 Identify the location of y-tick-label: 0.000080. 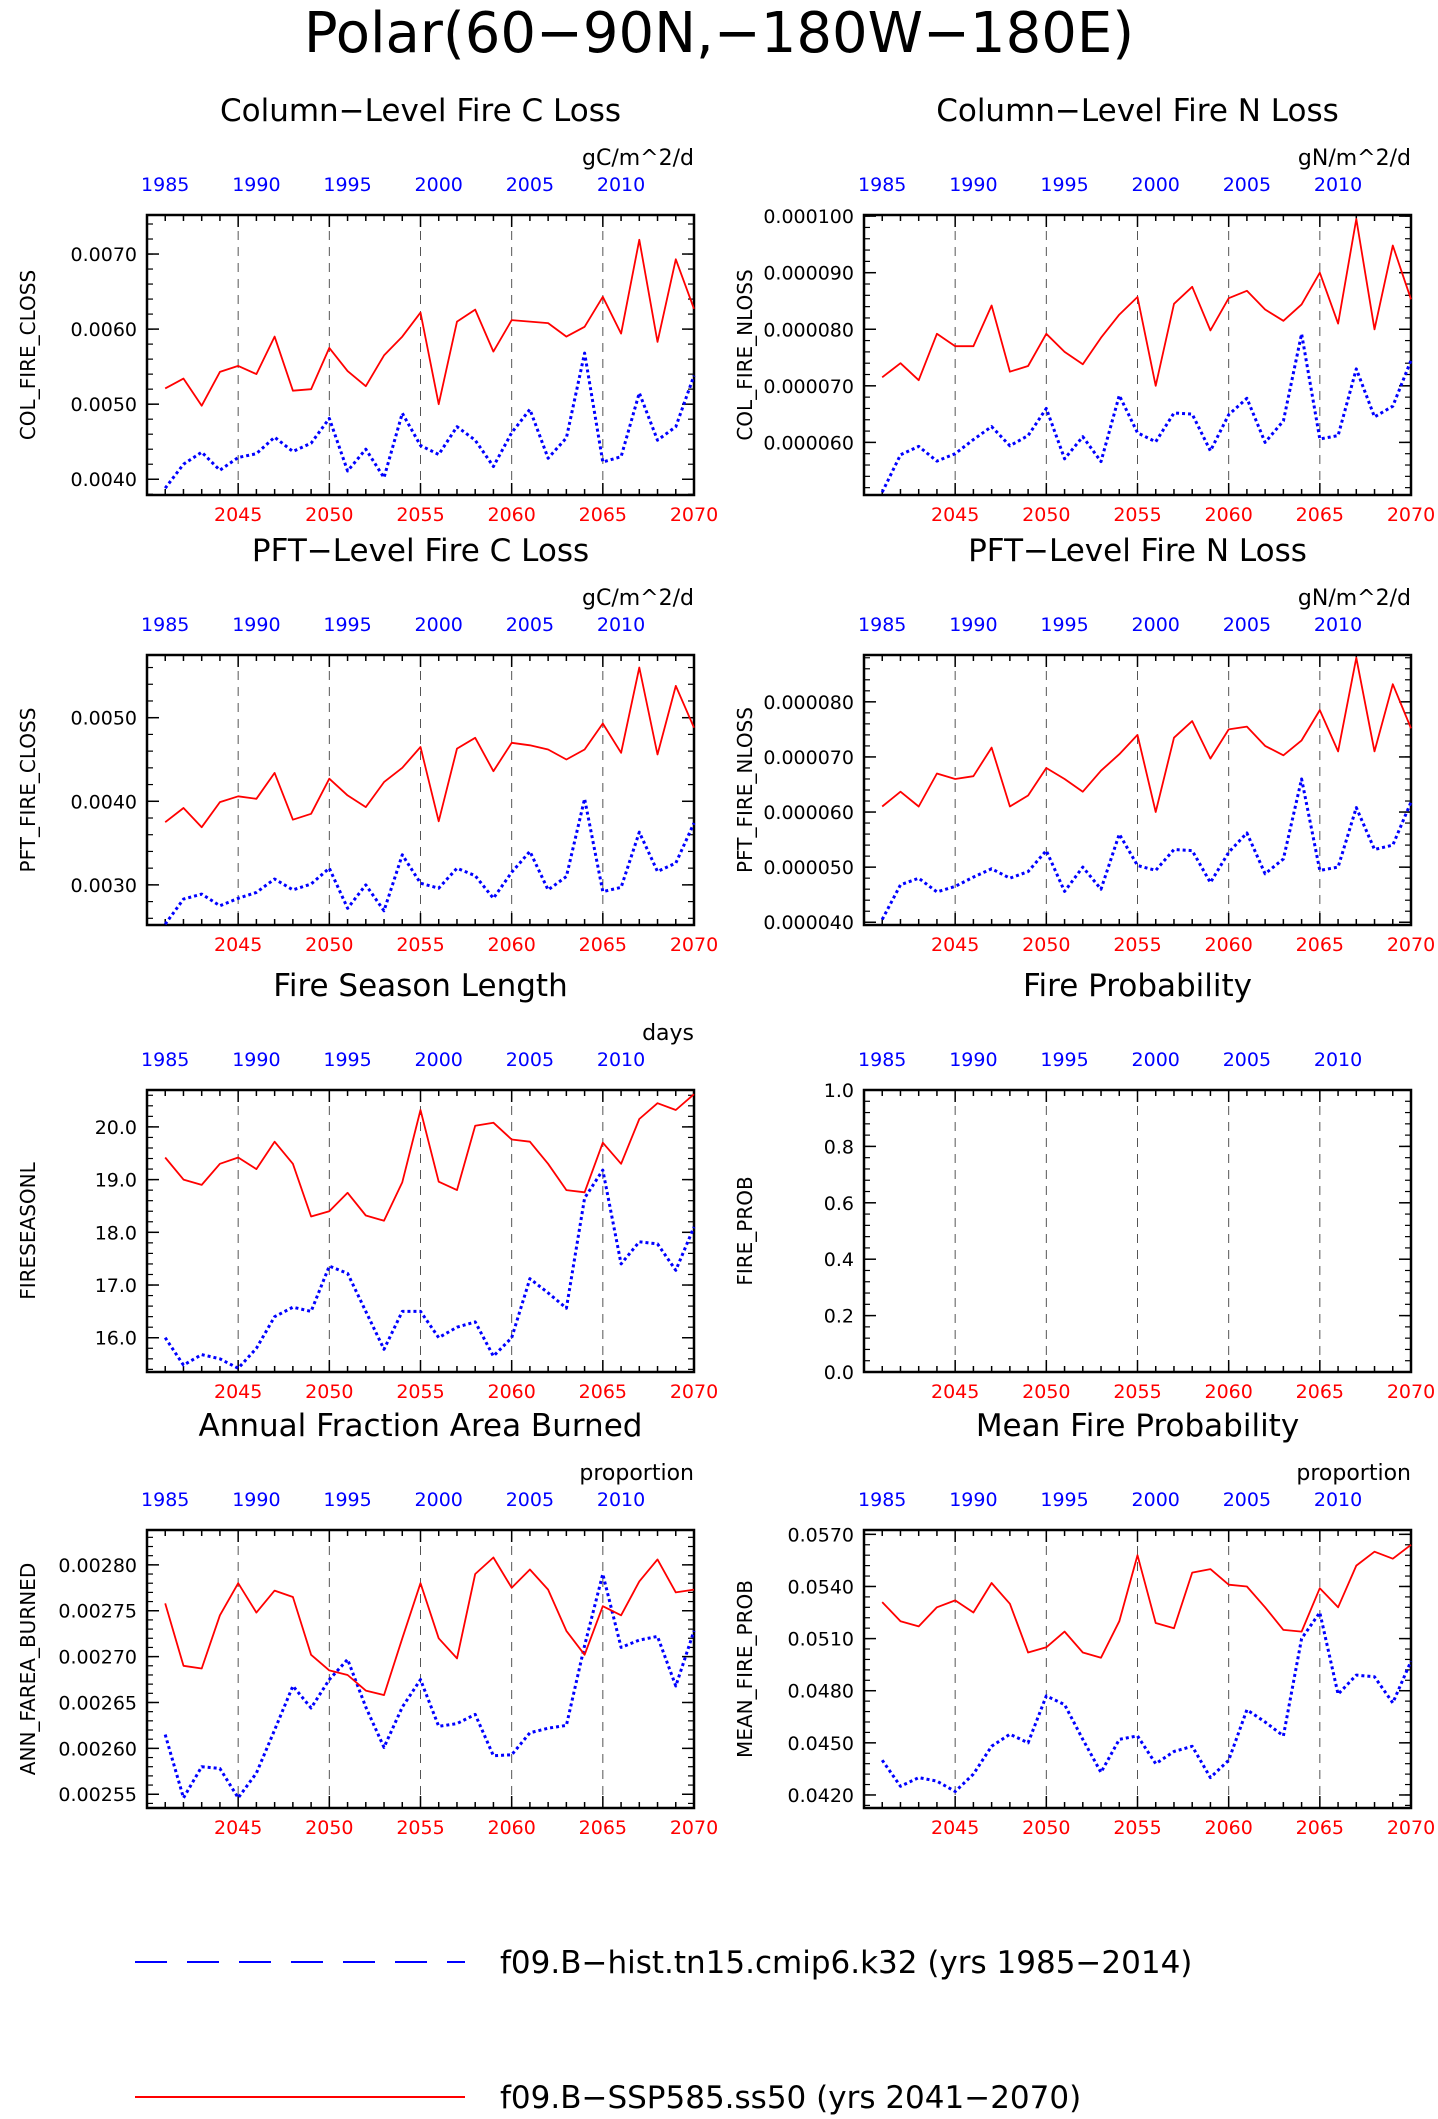
(808, 703).